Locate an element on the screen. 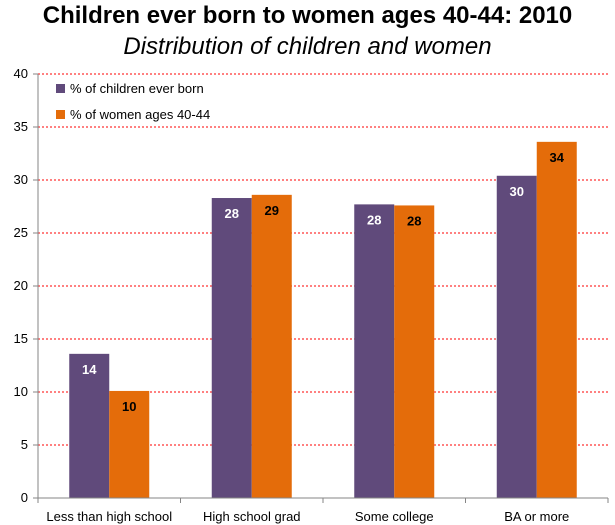 This screenshot has height=525, width=615. y-tick-label: 40 is located at coordinates (21, 73).